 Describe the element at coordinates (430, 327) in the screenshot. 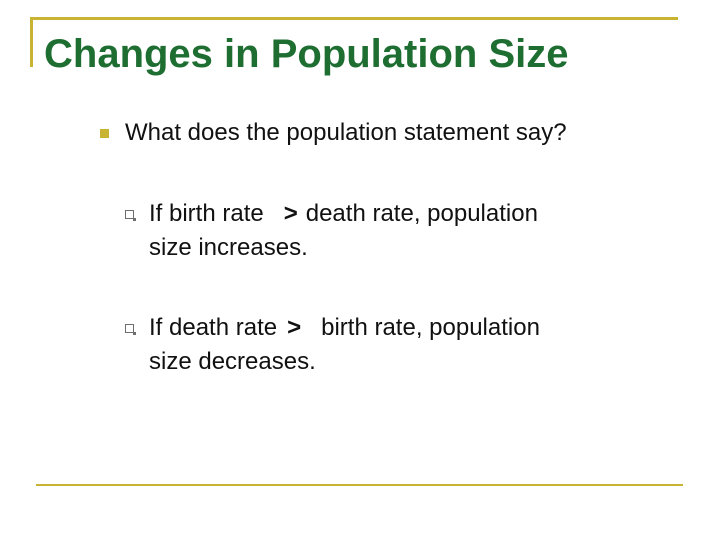

I see `point-condition-end: birth rate, population` at that location.